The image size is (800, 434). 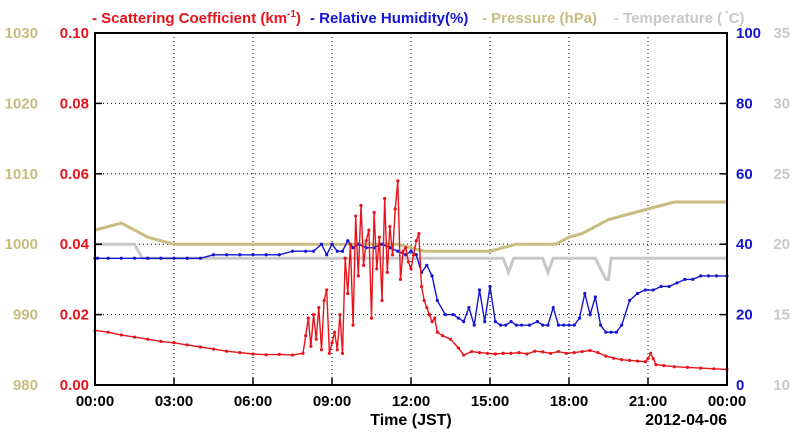 What do you see at coordinates (781, 244) in the screenshot?
I see `y-tick-label-temperature: 20` at bounding box center [781, 244].